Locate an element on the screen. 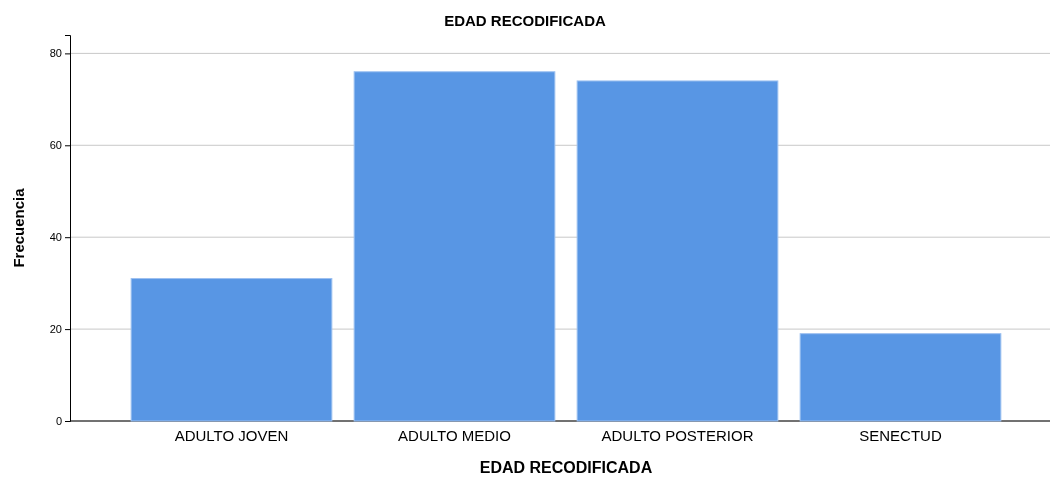 The height and width of the screenshot is (477, 1050). x-tick-label: ADULTO POSTERIOR is located at coordinates (677, 435).